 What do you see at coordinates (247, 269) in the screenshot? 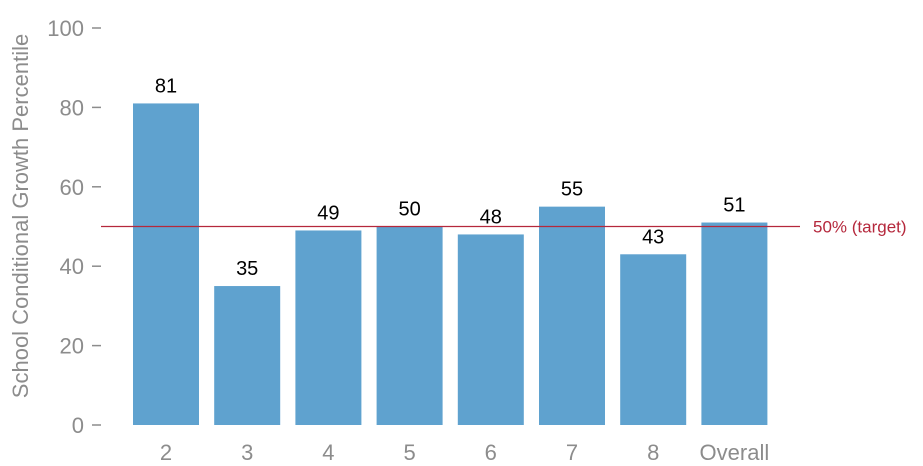
I see `value-label: 35` at bounding box center [247, 269].